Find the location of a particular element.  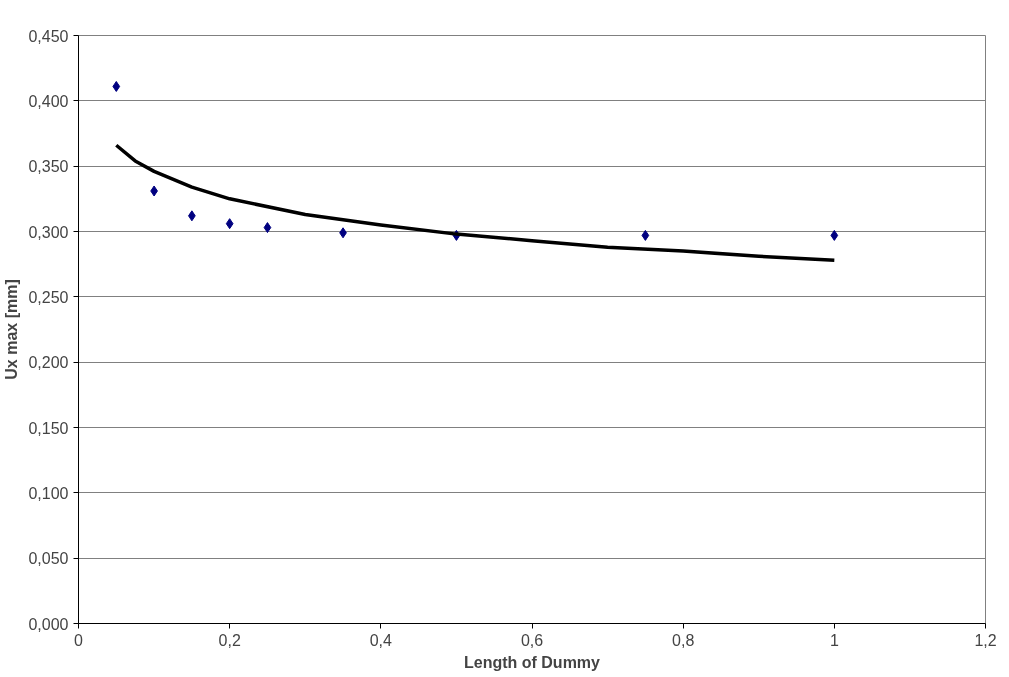

y-tick-label: 0,400 is located at coordinates (48, 101).